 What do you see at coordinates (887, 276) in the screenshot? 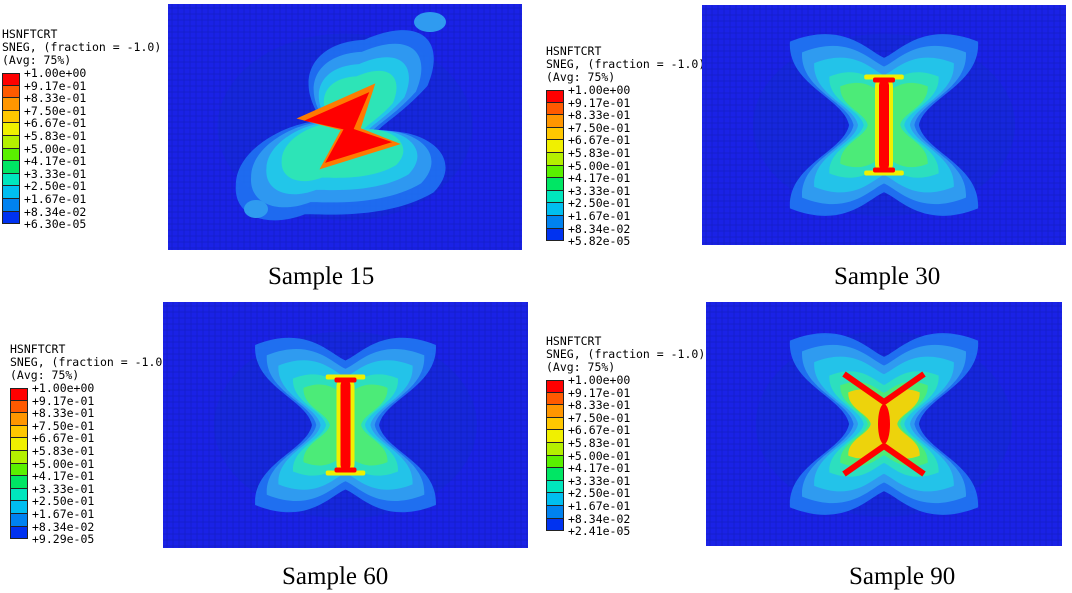
I see `caption: Sample 30` at bounding box center [887, 276].